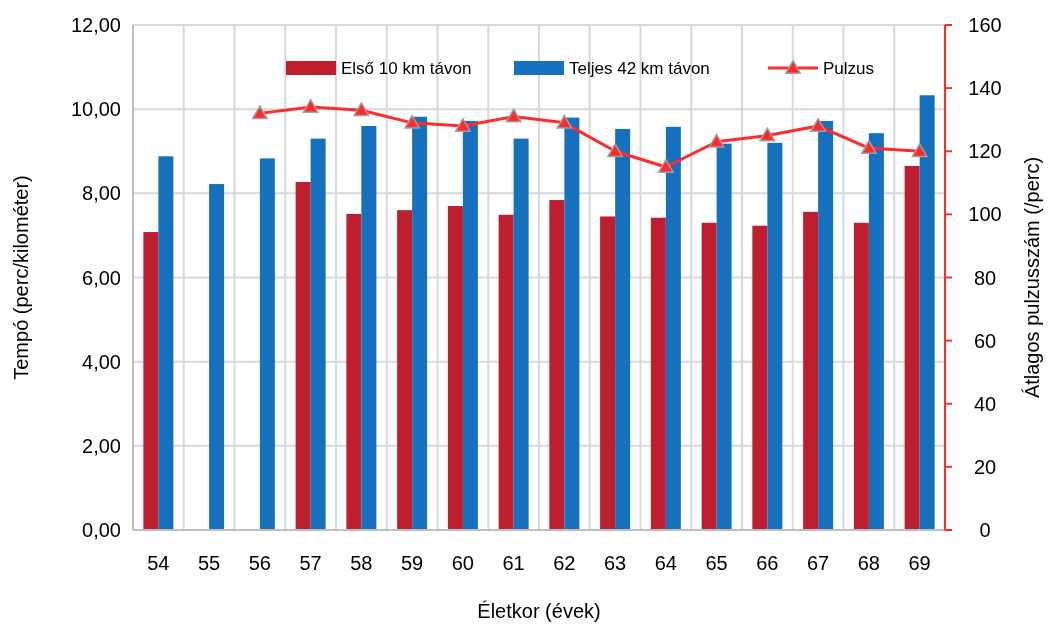  What do you see at coordinates (101, 361) in the screenshot?
I see `y-tick-label: 4,00` at bounding box center [101, 361].